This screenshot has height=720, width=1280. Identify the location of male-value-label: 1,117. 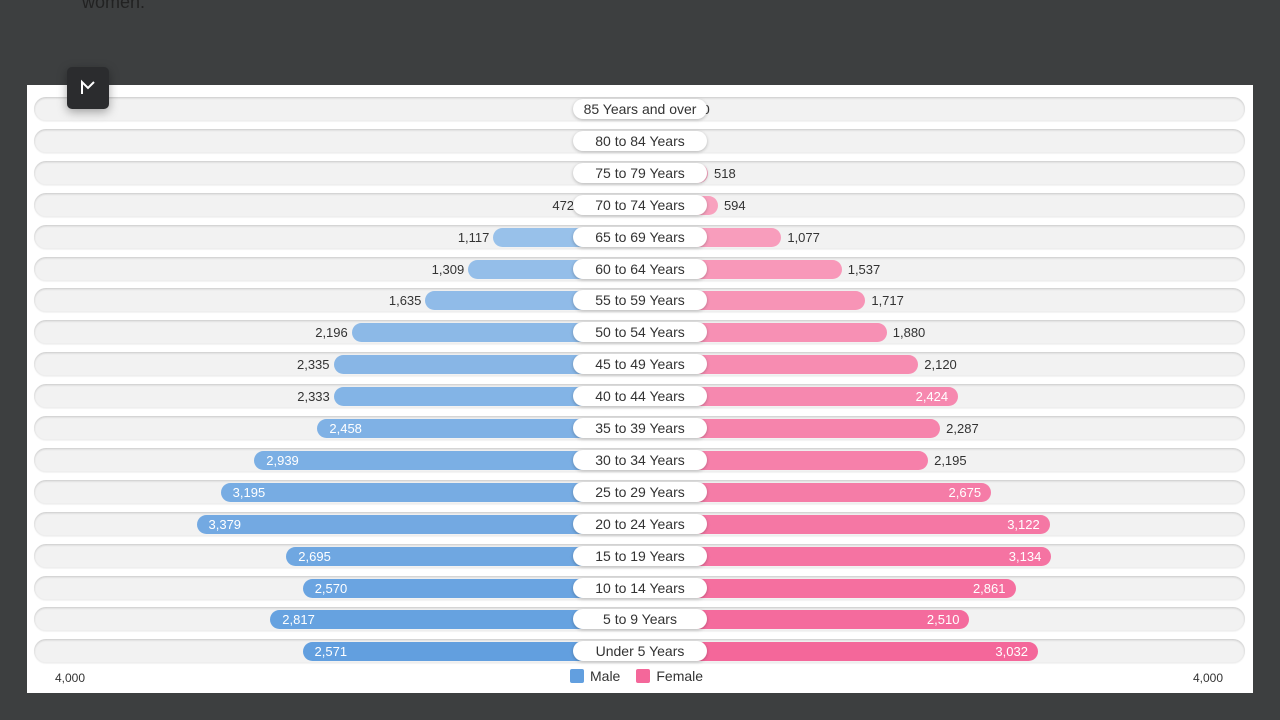
(473, 237).